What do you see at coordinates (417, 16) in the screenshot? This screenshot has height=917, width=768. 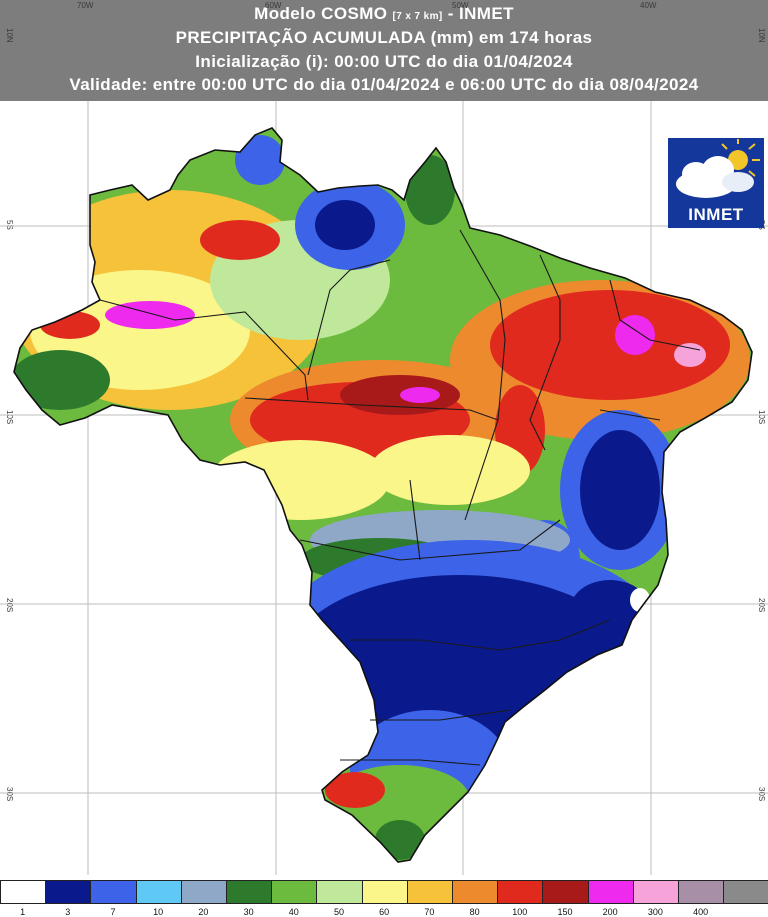 I see `model-resolution: [7 x 7 km]` at bounding box center [417, 16].